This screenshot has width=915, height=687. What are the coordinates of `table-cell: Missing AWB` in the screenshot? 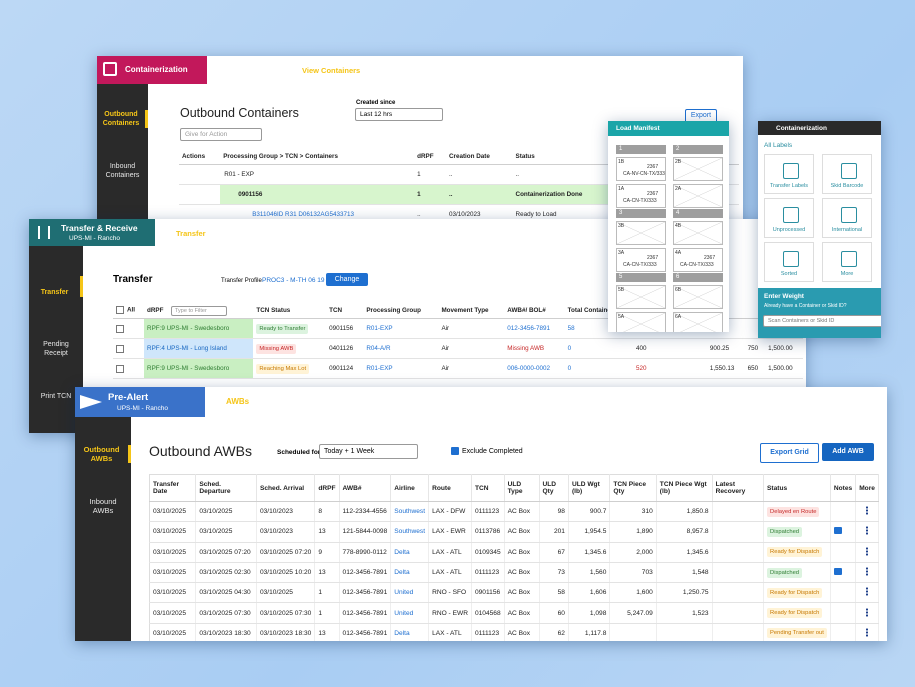 It's located at (534, 348).